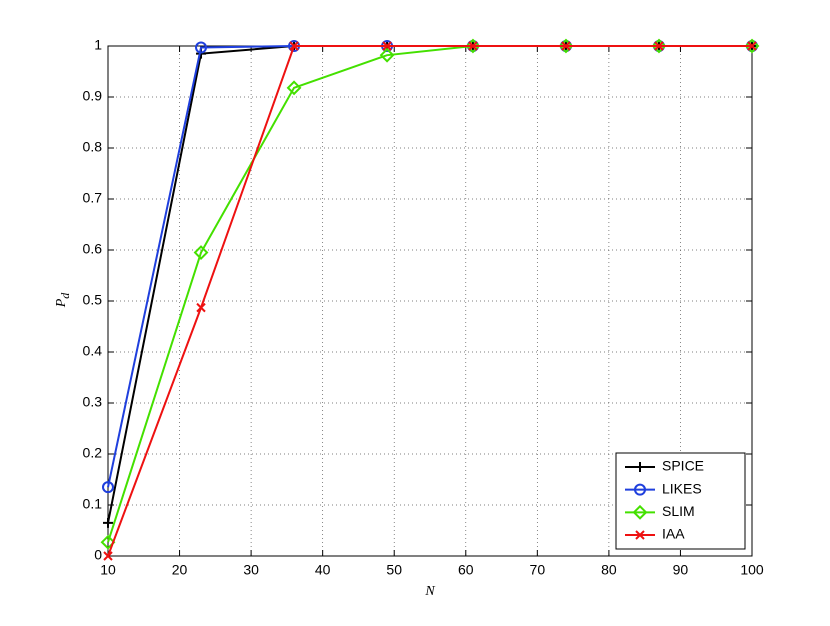 The width and height of the screenshot is (830, 626). Describe the element at coordinates (93, 96) in the screenshot. I see `y-tick-label: 0.9` at that location.